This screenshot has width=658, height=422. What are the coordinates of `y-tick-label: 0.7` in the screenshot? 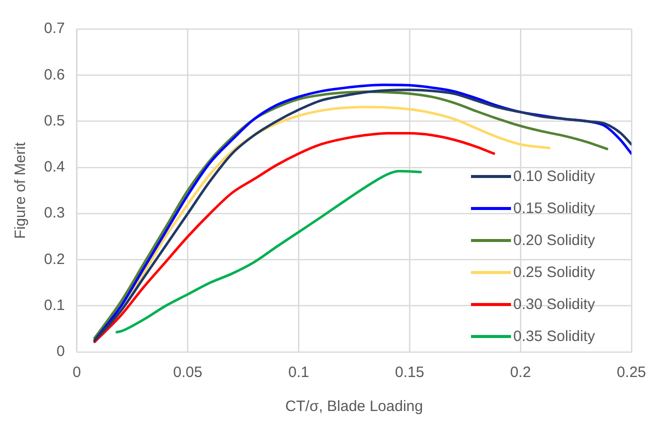 It's located at (54, 29).